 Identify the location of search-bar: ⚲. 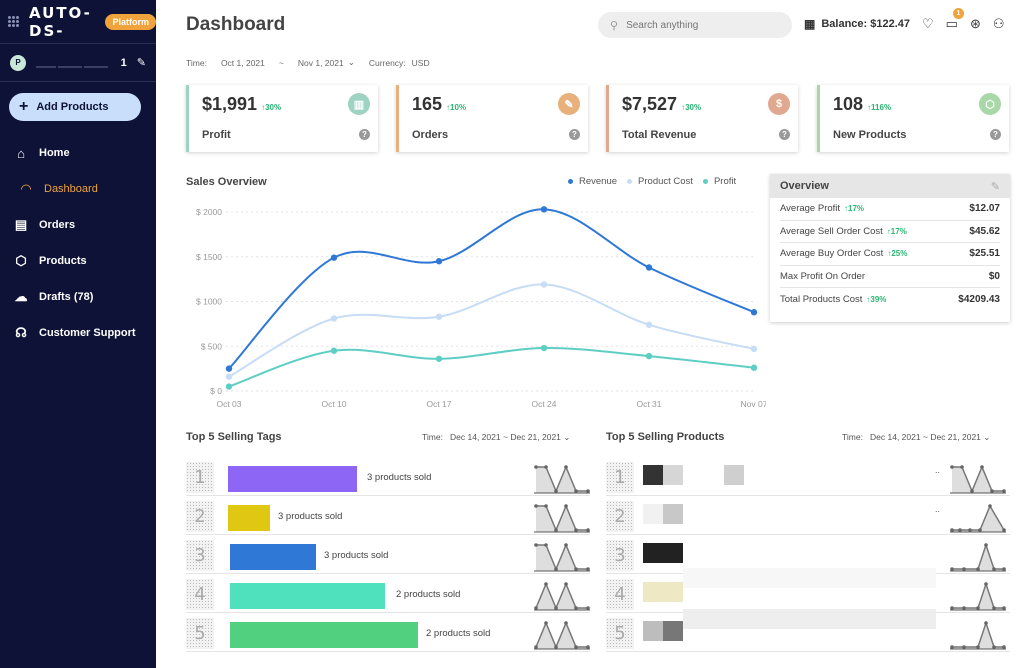
(695, 25).